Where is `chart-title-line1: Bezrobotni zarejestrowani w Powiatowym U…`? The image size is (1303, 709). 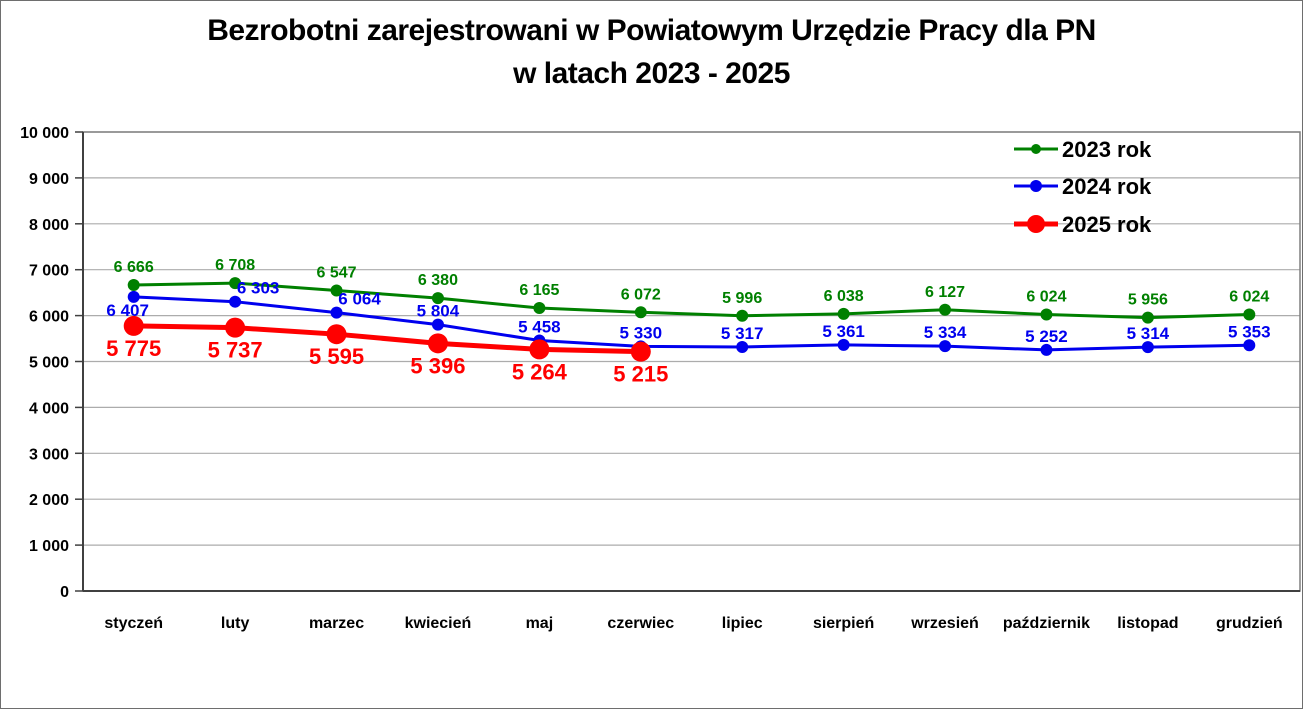
chart-title-line1: Bezrobotni zarejestrowani w Powiatowym U… is located at coordinates (651, 30).